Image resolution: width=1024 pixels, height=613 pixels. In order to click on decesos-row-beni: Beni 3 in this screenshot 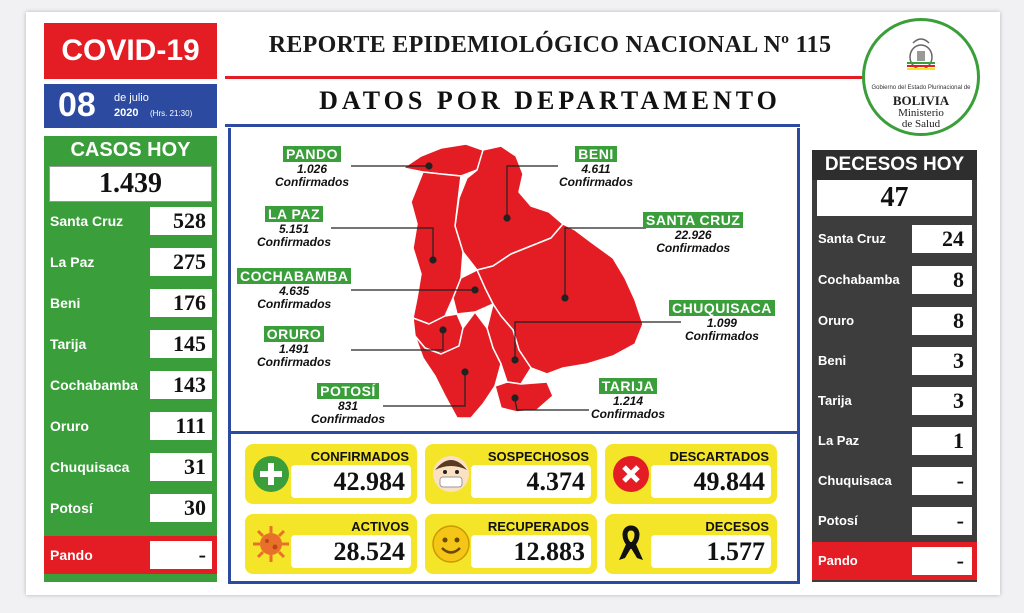, I will do `click(894, 361)`.